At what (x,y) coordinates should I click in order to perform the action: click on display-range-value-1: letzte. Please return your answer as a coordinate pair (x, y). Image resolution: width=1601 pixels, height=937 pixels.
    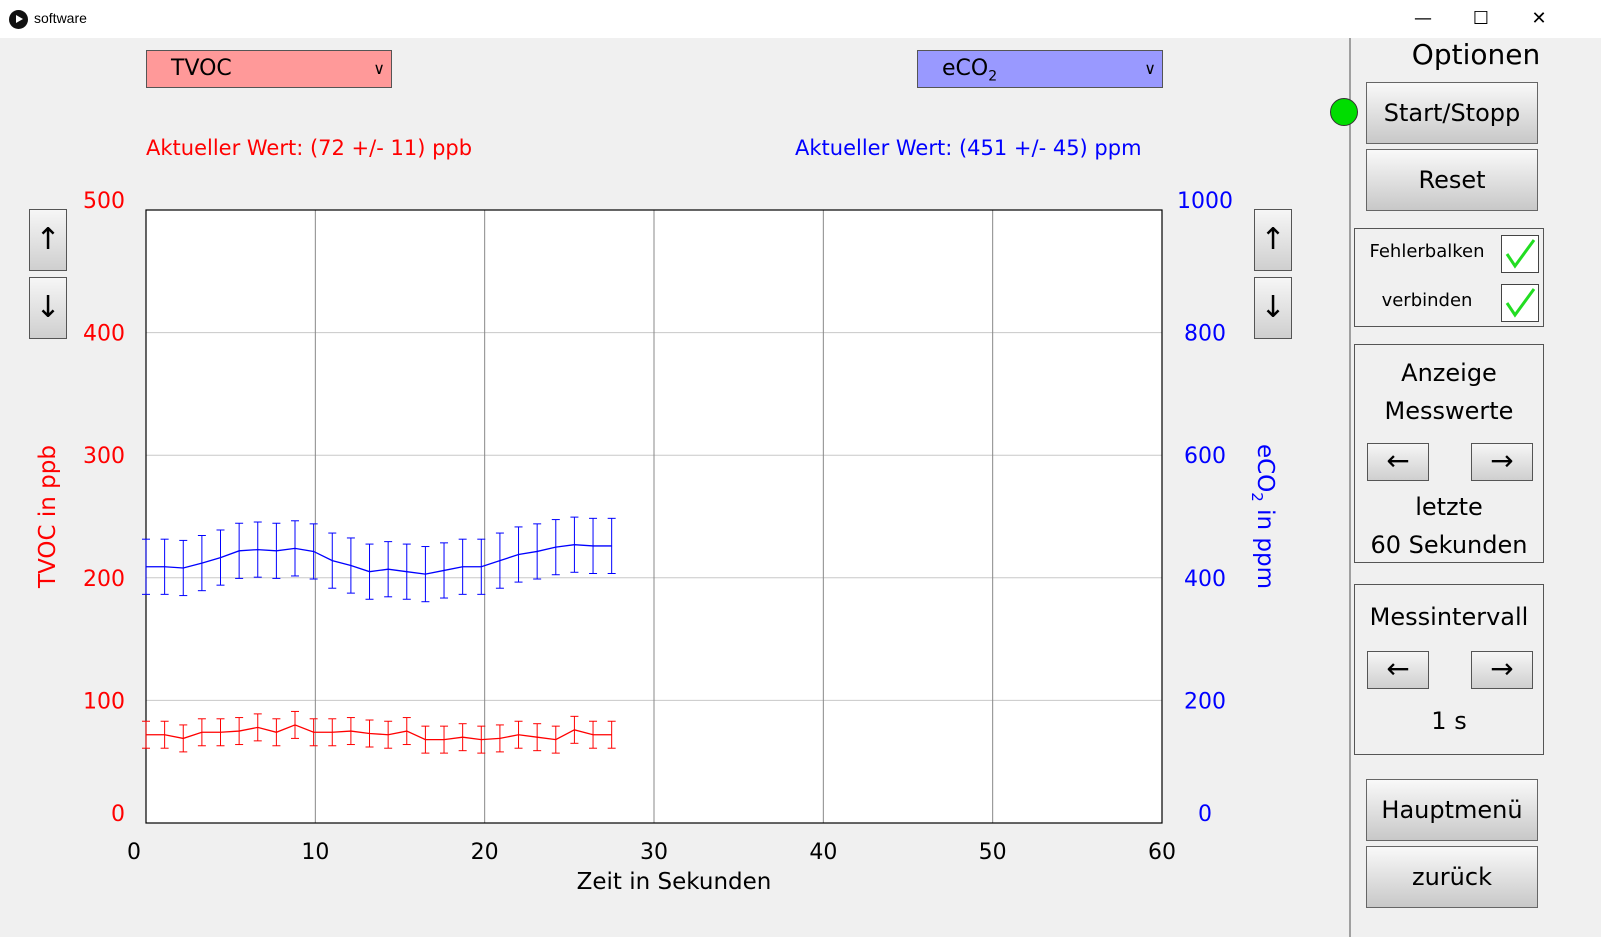
    Looking at the image, I should click on (1449, 507).